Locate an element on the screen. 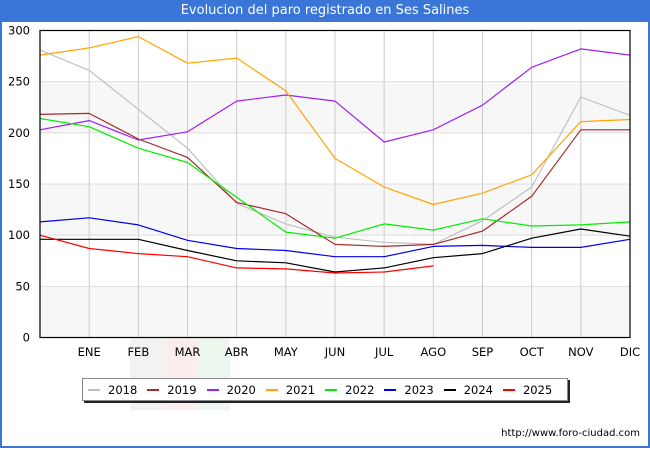  legend-label: 2018 is located at coordinates (123, 389).